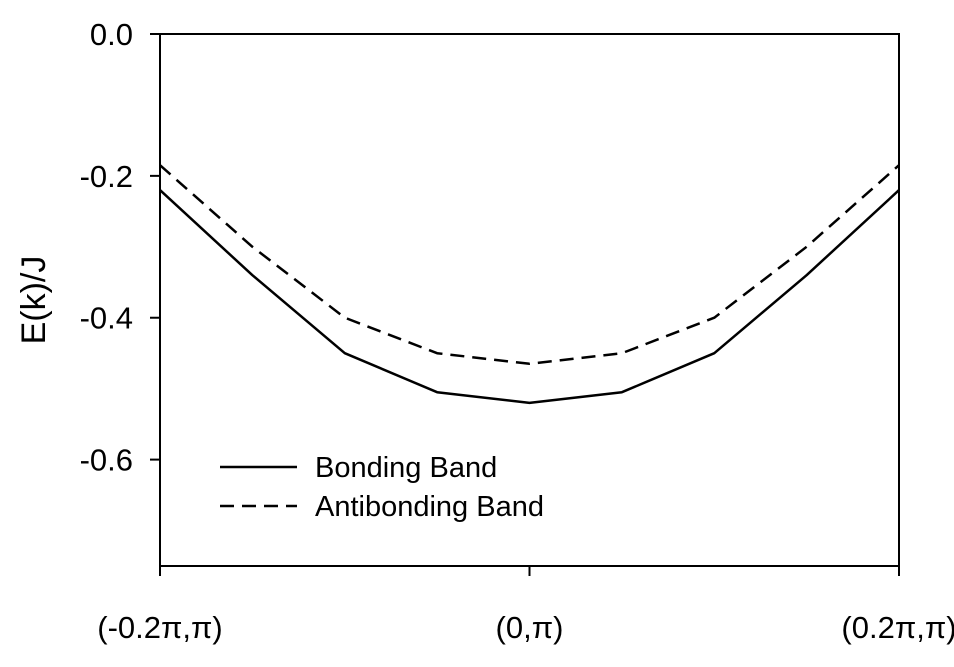 The width and height of the screenshot is (954, 667). Describe the element at coordinates (106, 460) in the screenshot. I see `y-tick-label: -0.6` at that location.